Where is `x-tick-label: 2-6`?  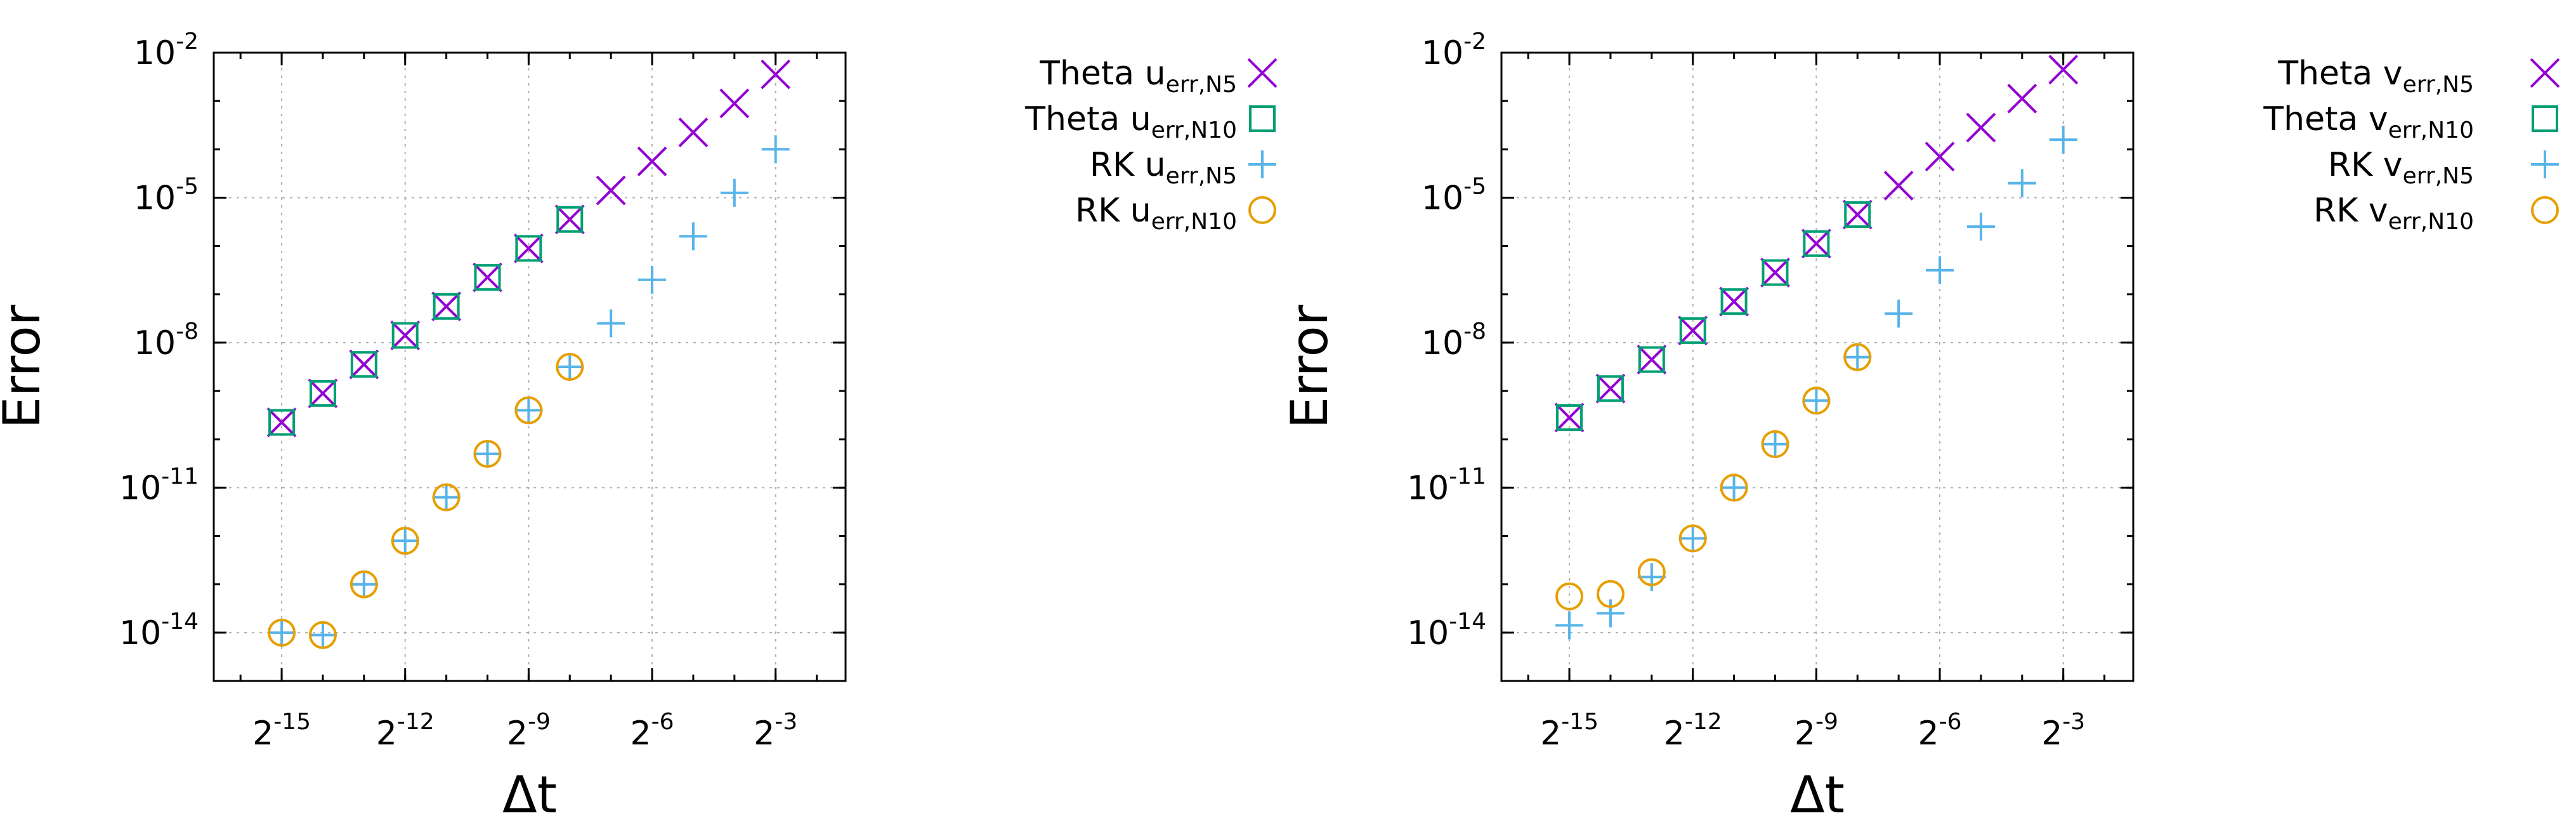 x-tick-label: 2-6 is located at coordinates (1940, 731).